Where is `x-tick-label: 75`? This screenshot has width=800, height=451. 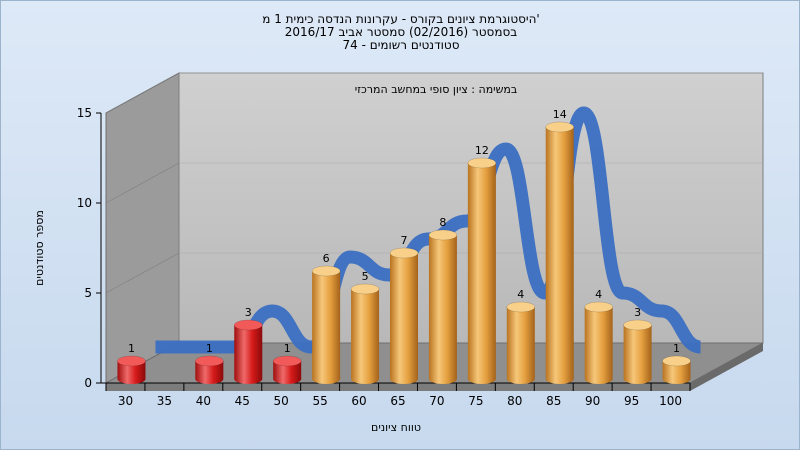
x-tick-label: 75 is located at coordinates (475, 401).